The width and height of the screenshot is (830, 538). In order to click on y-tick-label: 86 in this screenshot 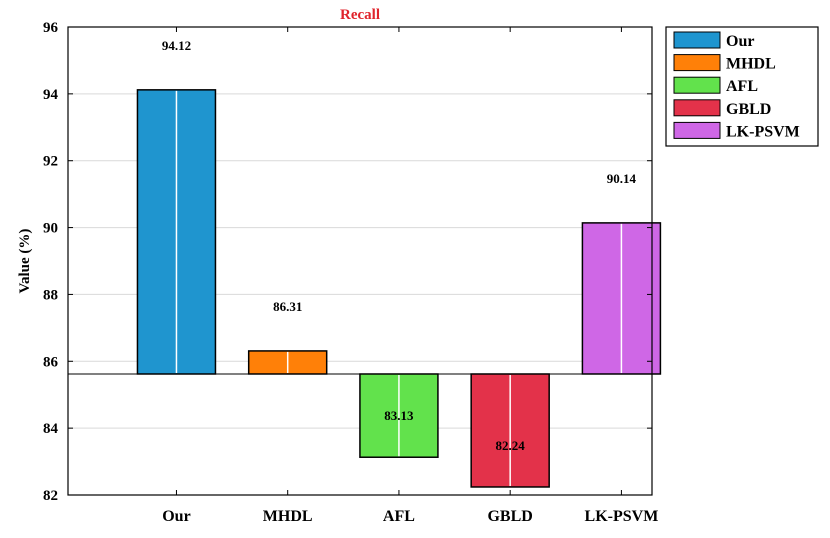, I will do `click(51, 362)`.